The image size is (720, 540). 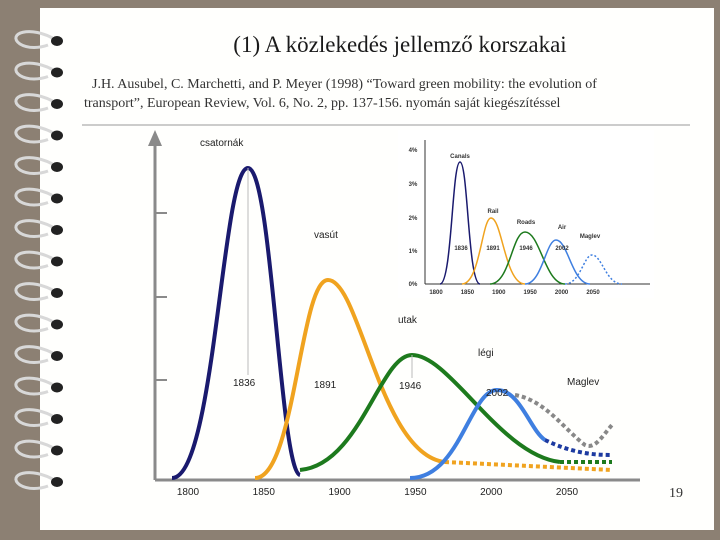 What do you see at coordinates (413, 285) in the screenshot?
I see `inset-y-label: 0%` at bounding box center [413, 285].